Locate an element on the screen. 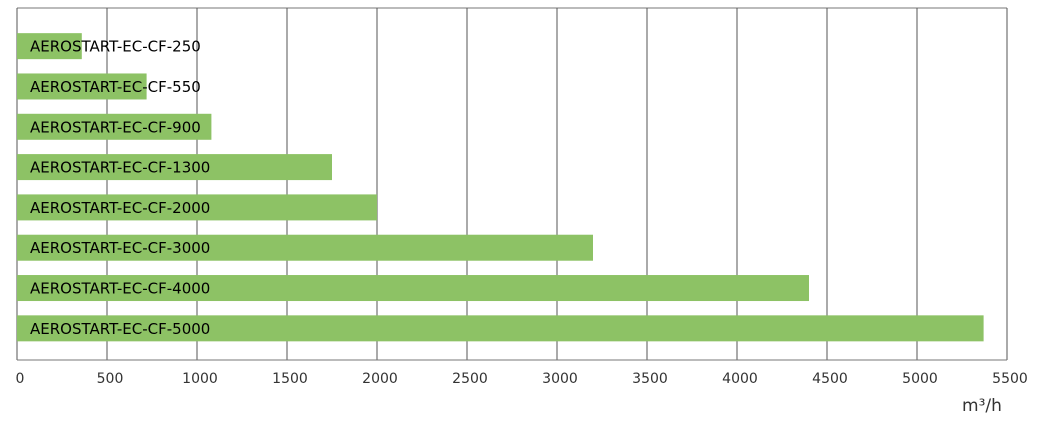  x-tick-label: 5000 is located at coordinates (920, 379).